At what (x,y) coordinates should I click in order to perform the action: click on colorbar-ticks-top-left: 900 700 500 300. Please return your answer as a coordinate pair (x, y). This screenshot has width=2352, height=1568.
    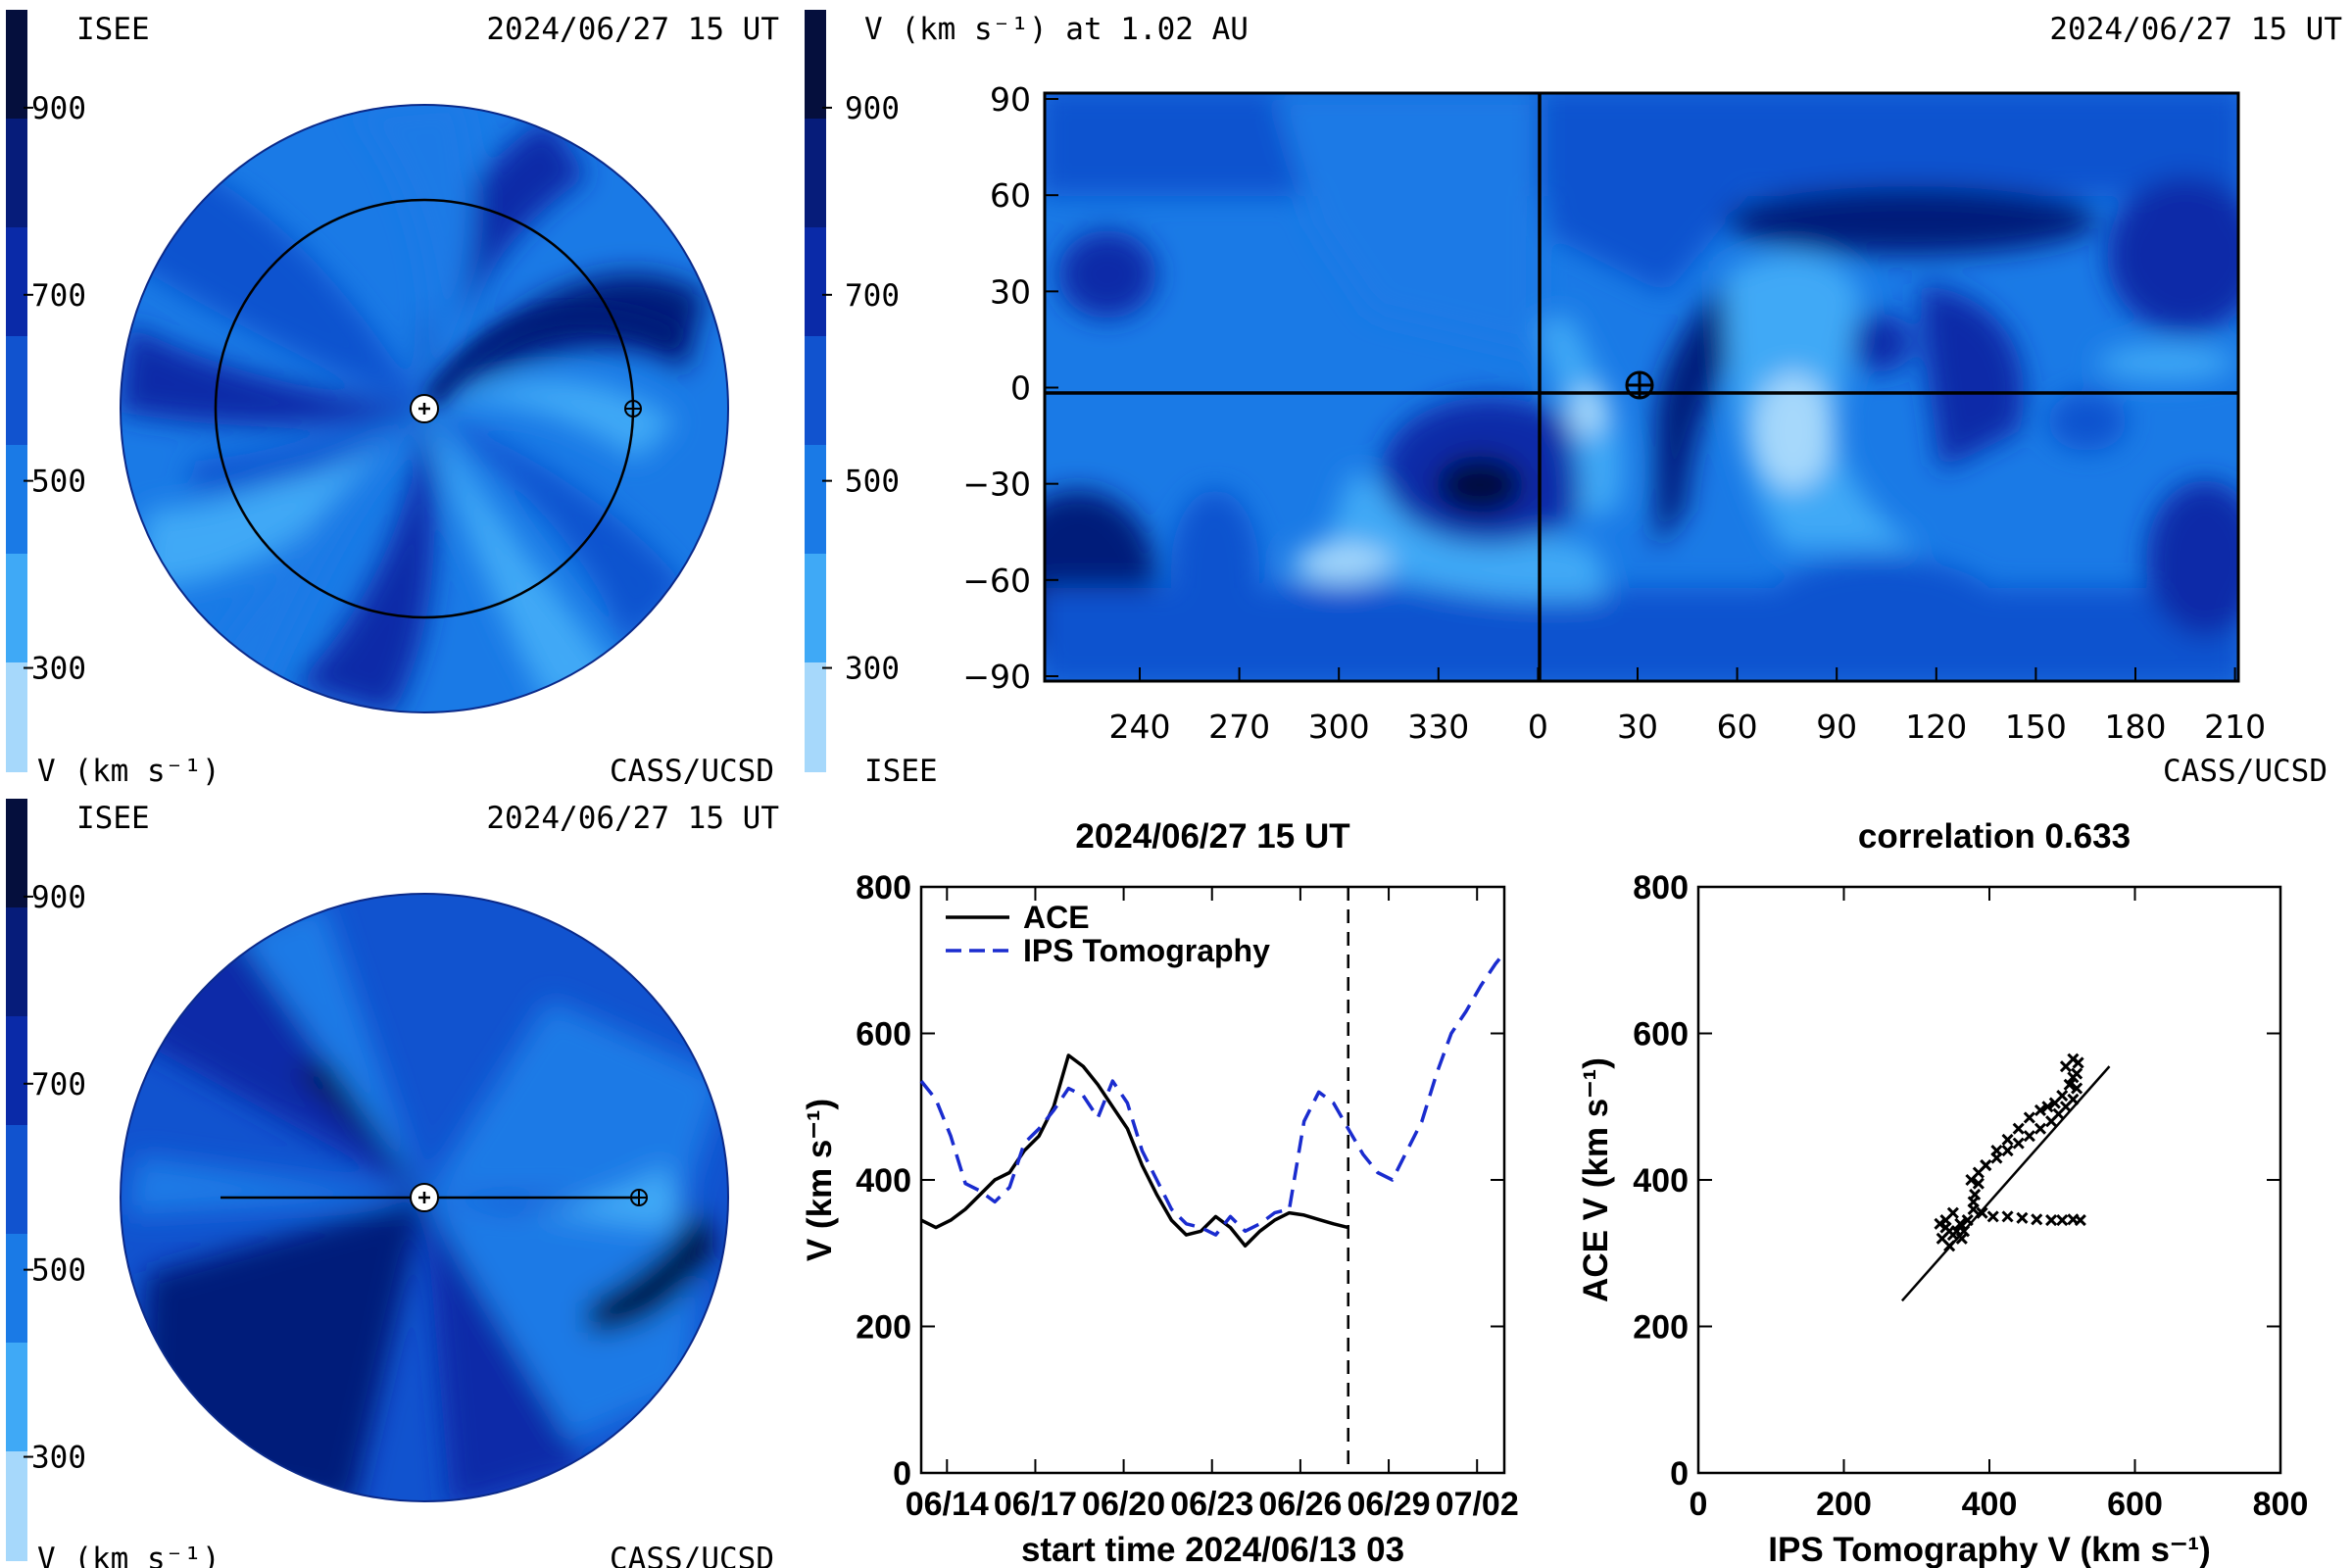
    Looking at the image, I should click on (55, 389).